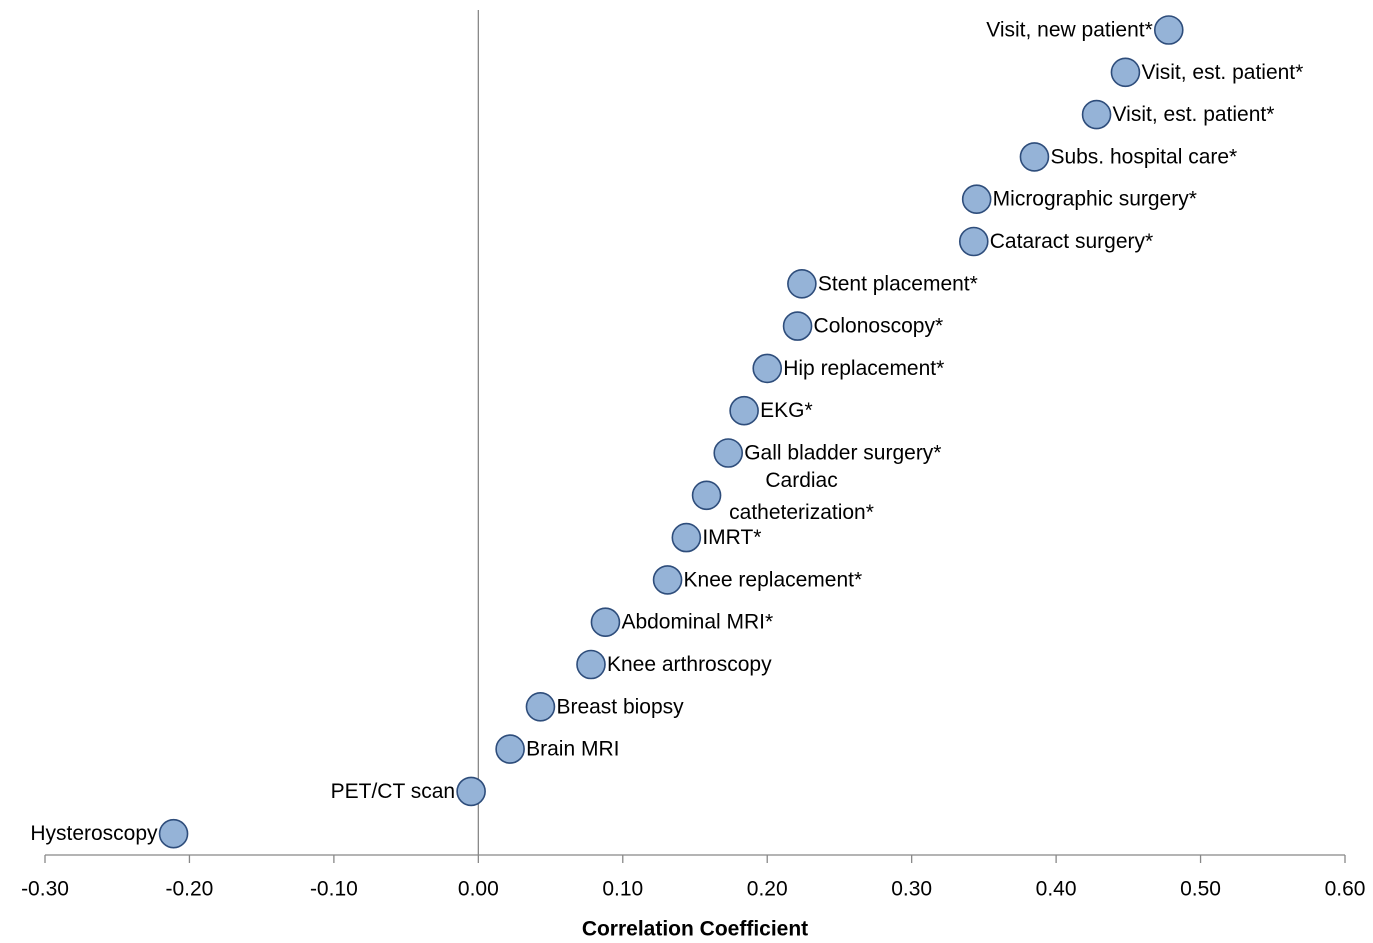 The width and height of the screenshot is (1373, 943). Describe the element at coordinates (1069, 30) in the screenshot. I see `point-label: Visit, new patient*` at that location.